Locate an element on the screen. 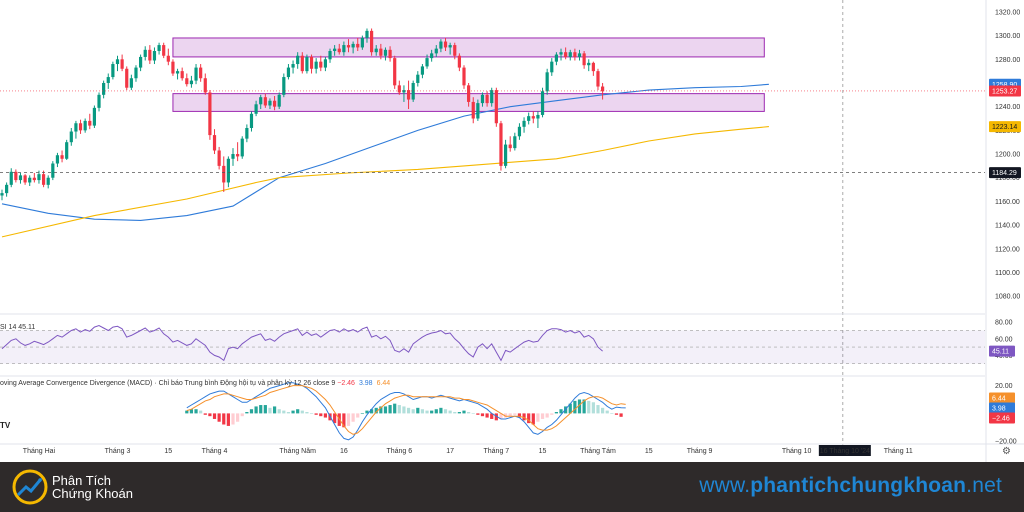 This screenshot has width=1024, height=512. brand-line-2: Chứng Khoán is located at coordinates (92, 493).